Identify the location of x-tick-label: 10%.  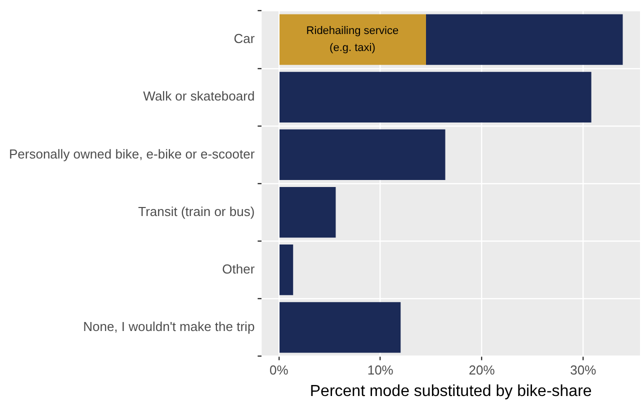
(380, 370).